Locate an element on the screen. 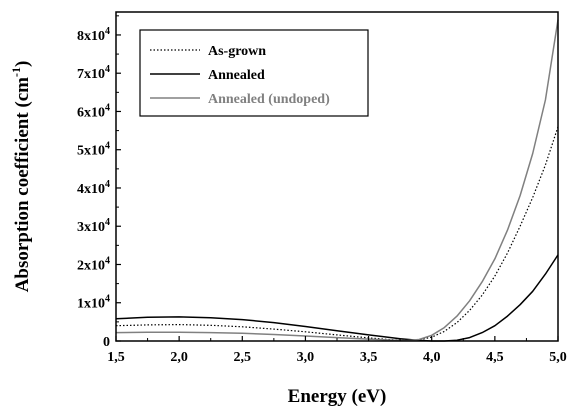  y-tick-label: 5x10⁴ is located at coordinates (93, 150).